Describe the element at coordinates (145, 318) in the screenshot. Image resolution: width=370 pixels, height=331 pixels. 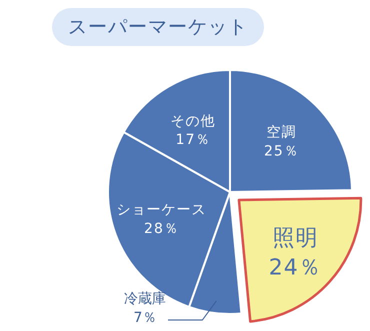
I see `data-label: 7％` at that location.